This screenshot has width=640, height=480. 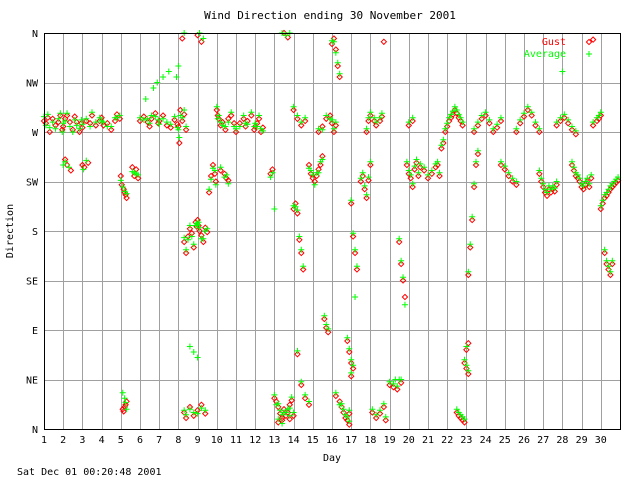 I want to click on x-tick-label: 20, so click(x=409, y=440).